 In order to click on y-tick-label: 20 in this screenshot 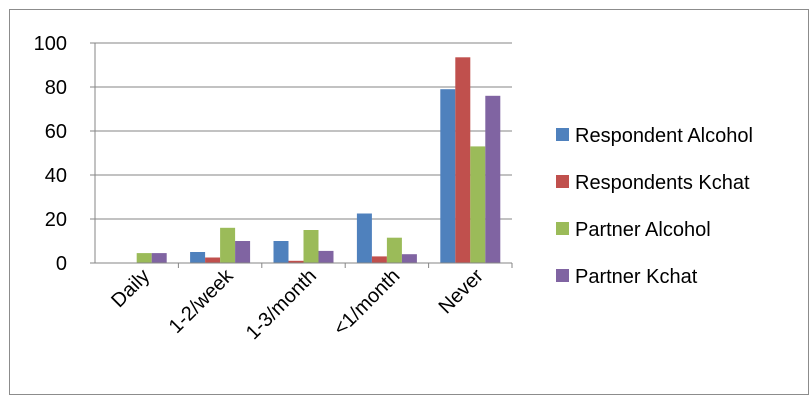, I will do `click(56, 220)`.